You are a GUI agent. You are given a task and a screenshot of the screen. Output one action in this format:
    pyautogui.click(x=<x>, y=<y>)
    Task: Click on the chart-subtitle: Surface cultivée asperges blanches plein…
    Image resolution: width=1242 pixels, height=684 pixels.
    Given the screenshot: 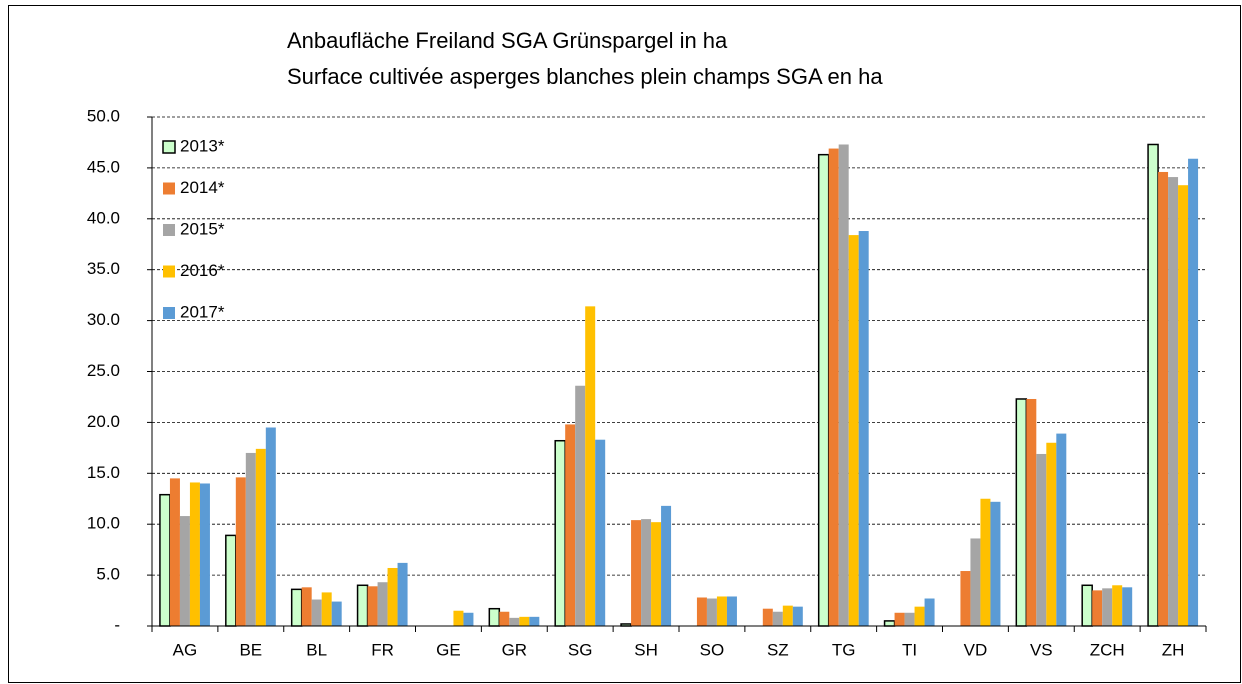 What is the action you would take?
    pyautogui.click(x=585, y=76)
    